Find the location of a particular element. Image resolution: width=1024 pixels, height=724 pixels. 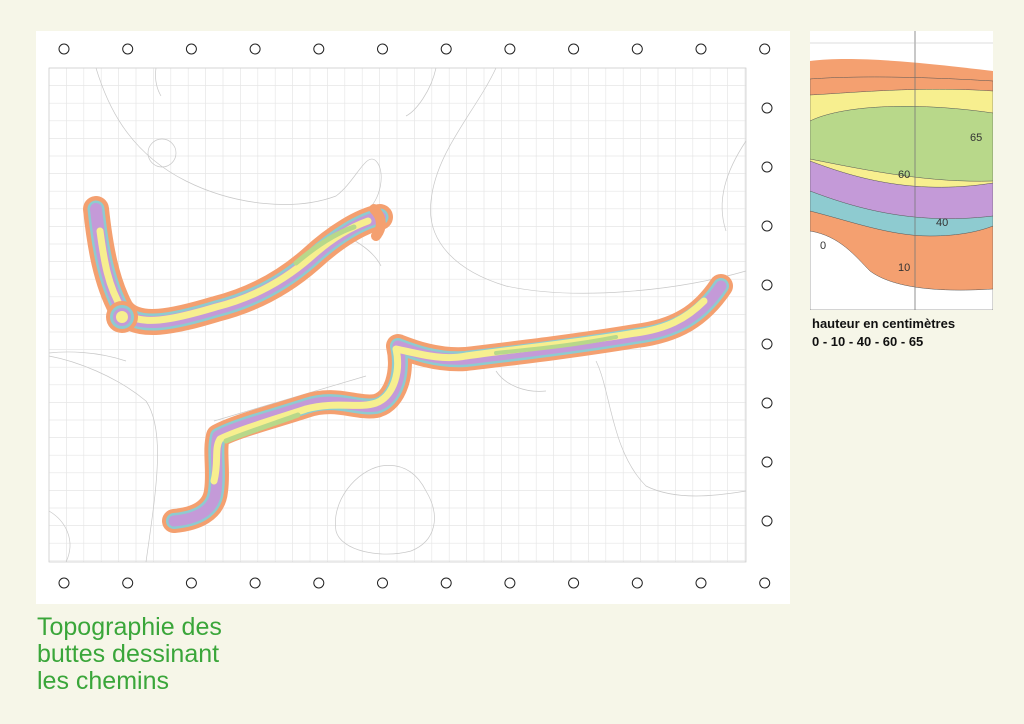

legend-levels: 0 - 10 - 40 - 60 - 65 is located at coordinates (868, 341).